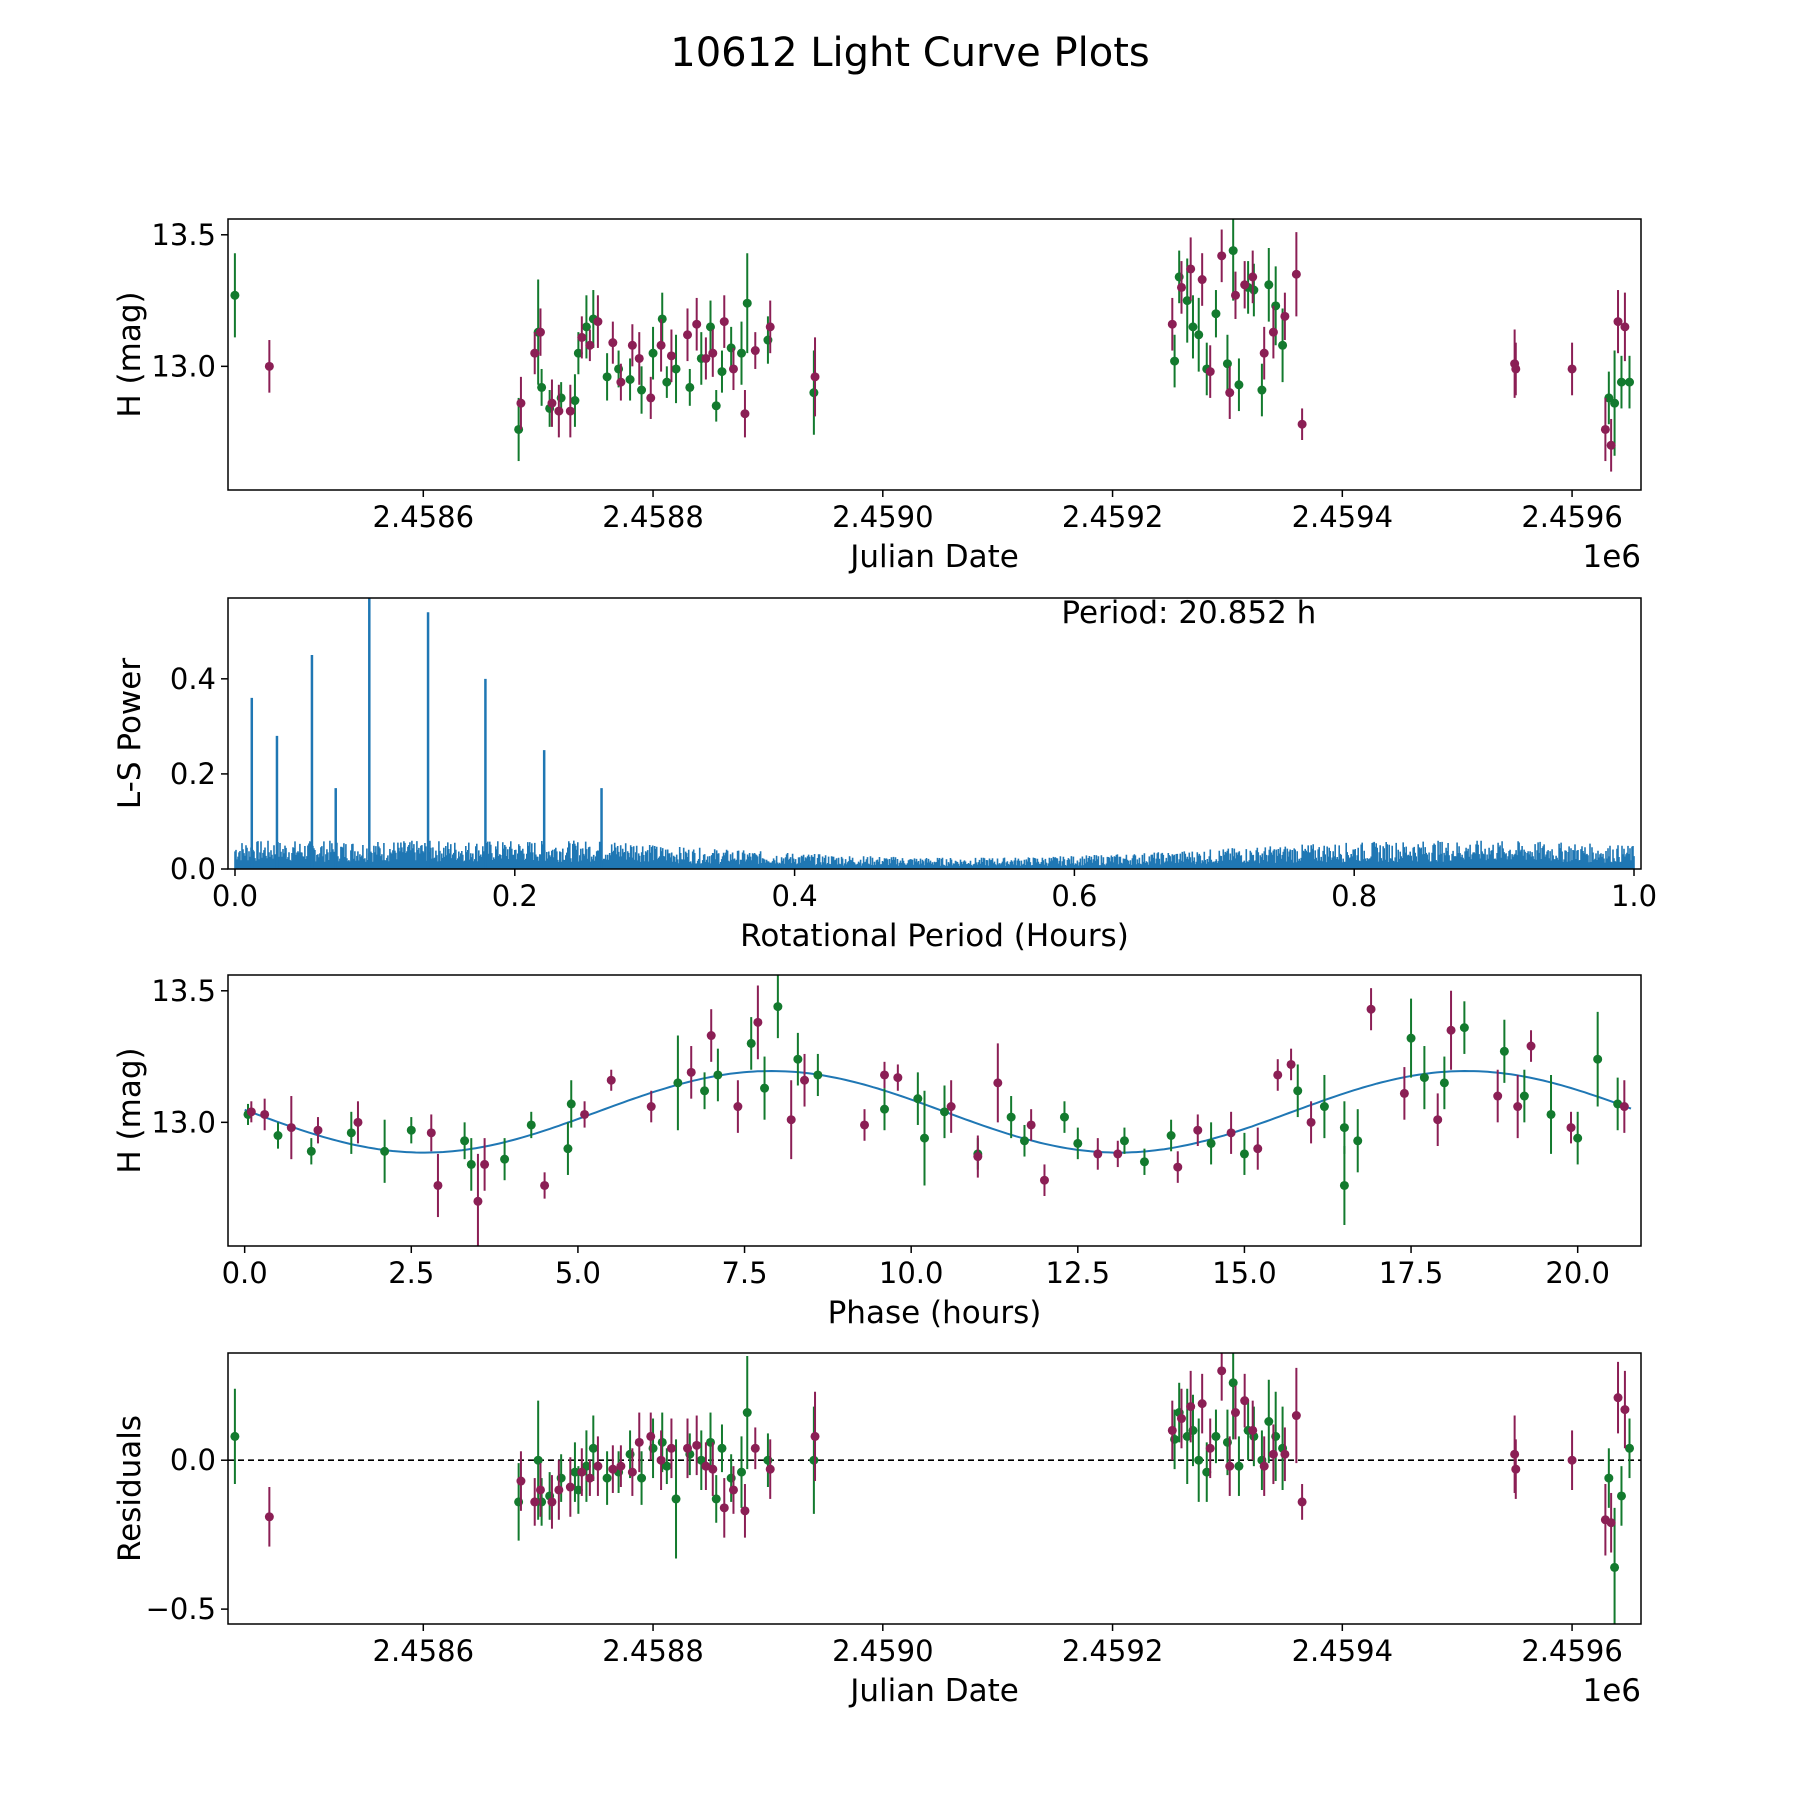 Image resolution: width=1800 pixels, height=1800 pixels. Describe the element at coordinates (1078, 1273) in the screenshot. I see `phased-xtick-label: 12.5` at that location.